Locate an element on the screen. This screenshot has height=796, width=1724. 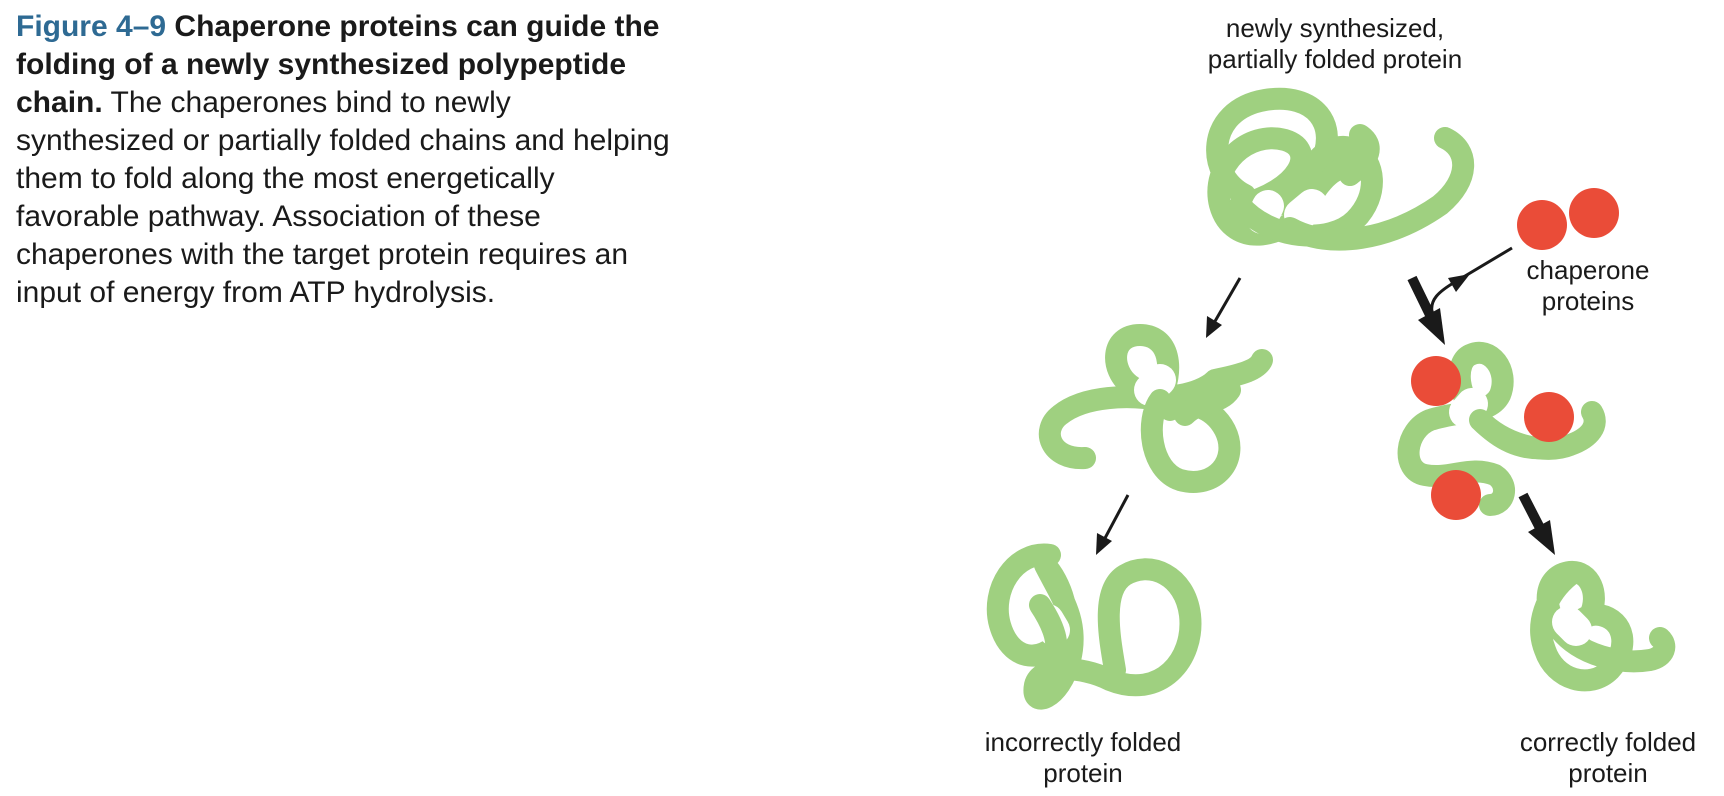
protein-partially-folded is located at coordinates (1340, 169).